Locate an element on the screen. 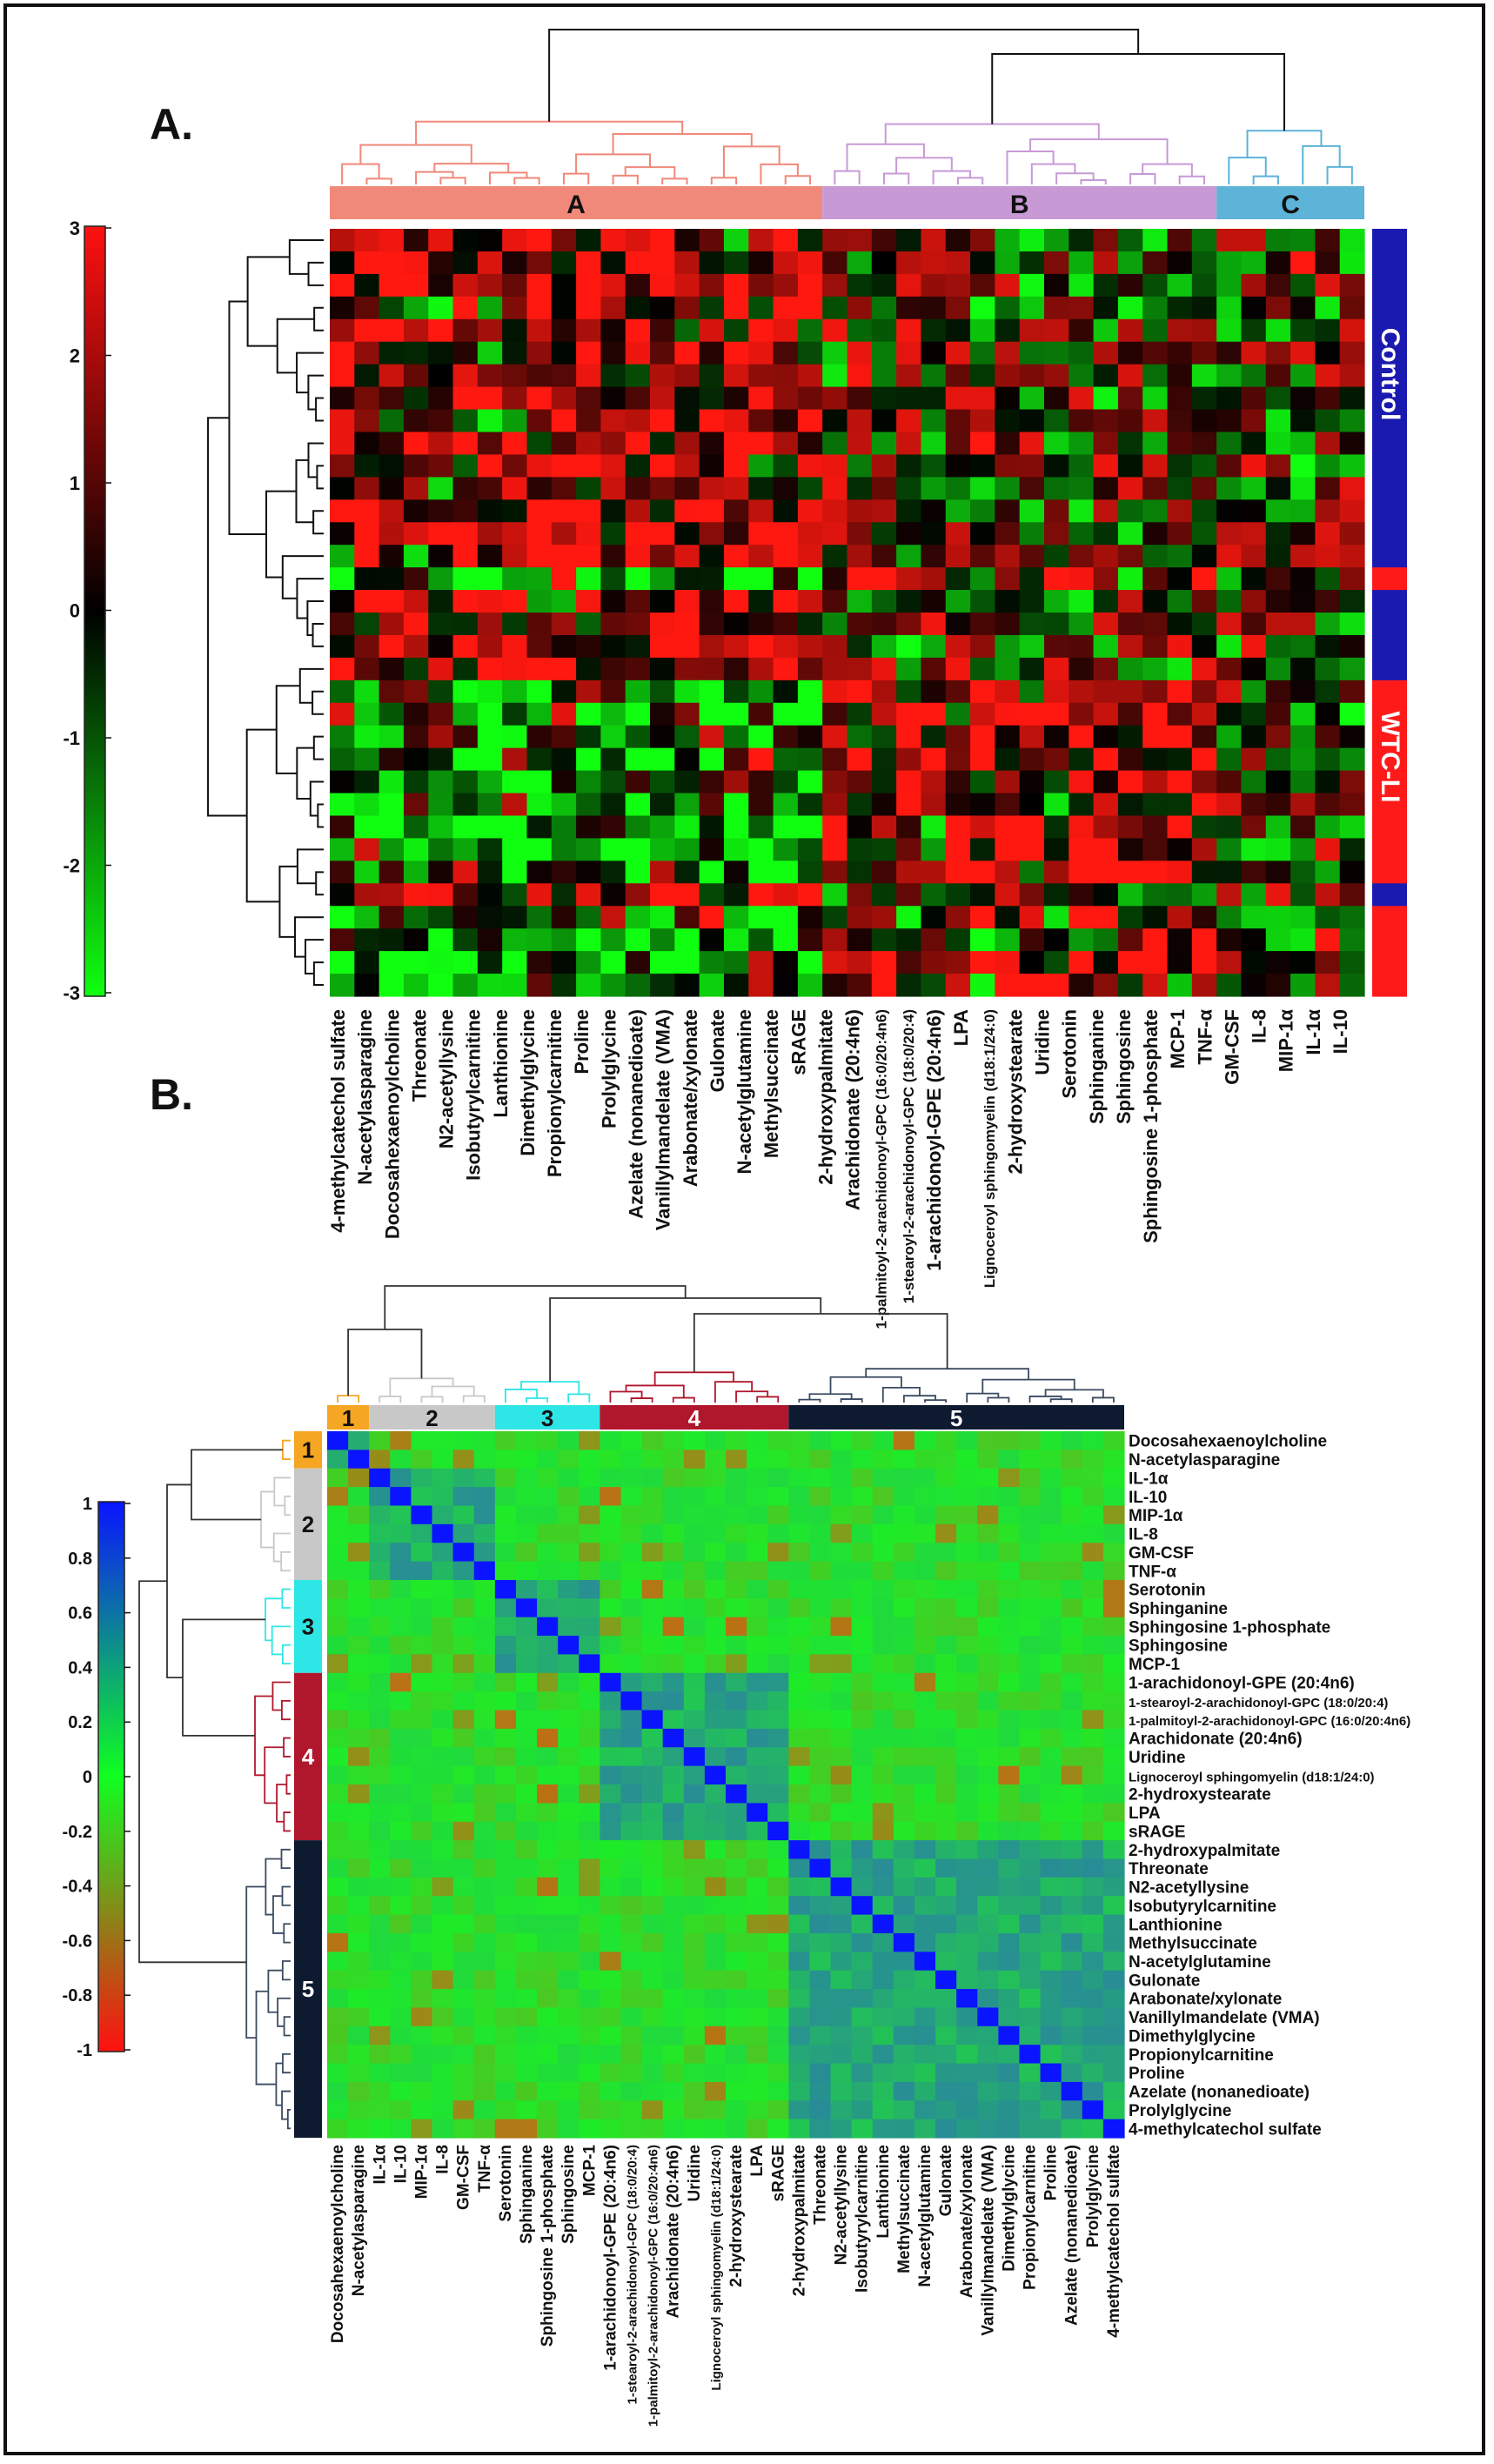  row-label: 2-hydroxystearate is located at coordinates (1200, 1795).